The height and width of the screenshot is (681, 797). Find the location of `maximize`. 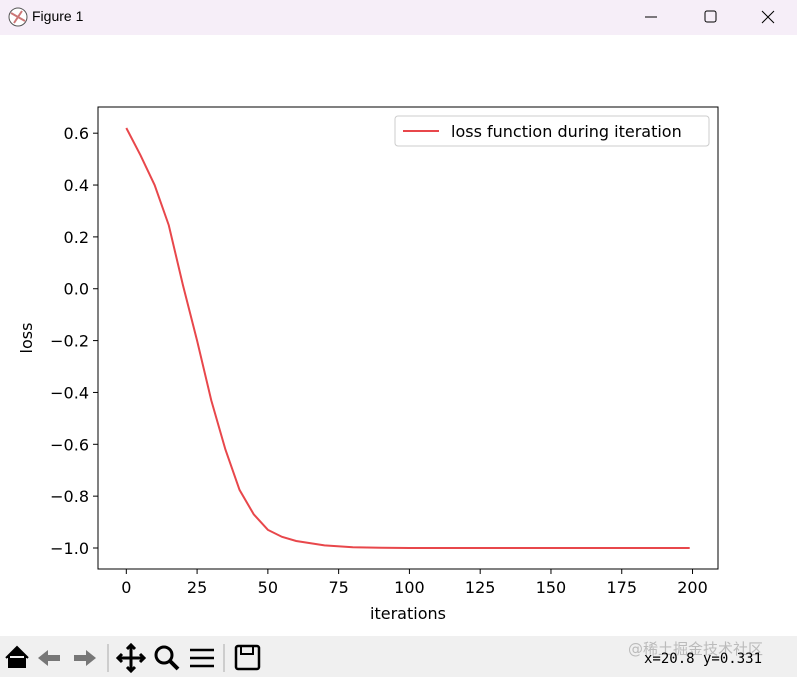

maximize is located at coordinates (710, 16).